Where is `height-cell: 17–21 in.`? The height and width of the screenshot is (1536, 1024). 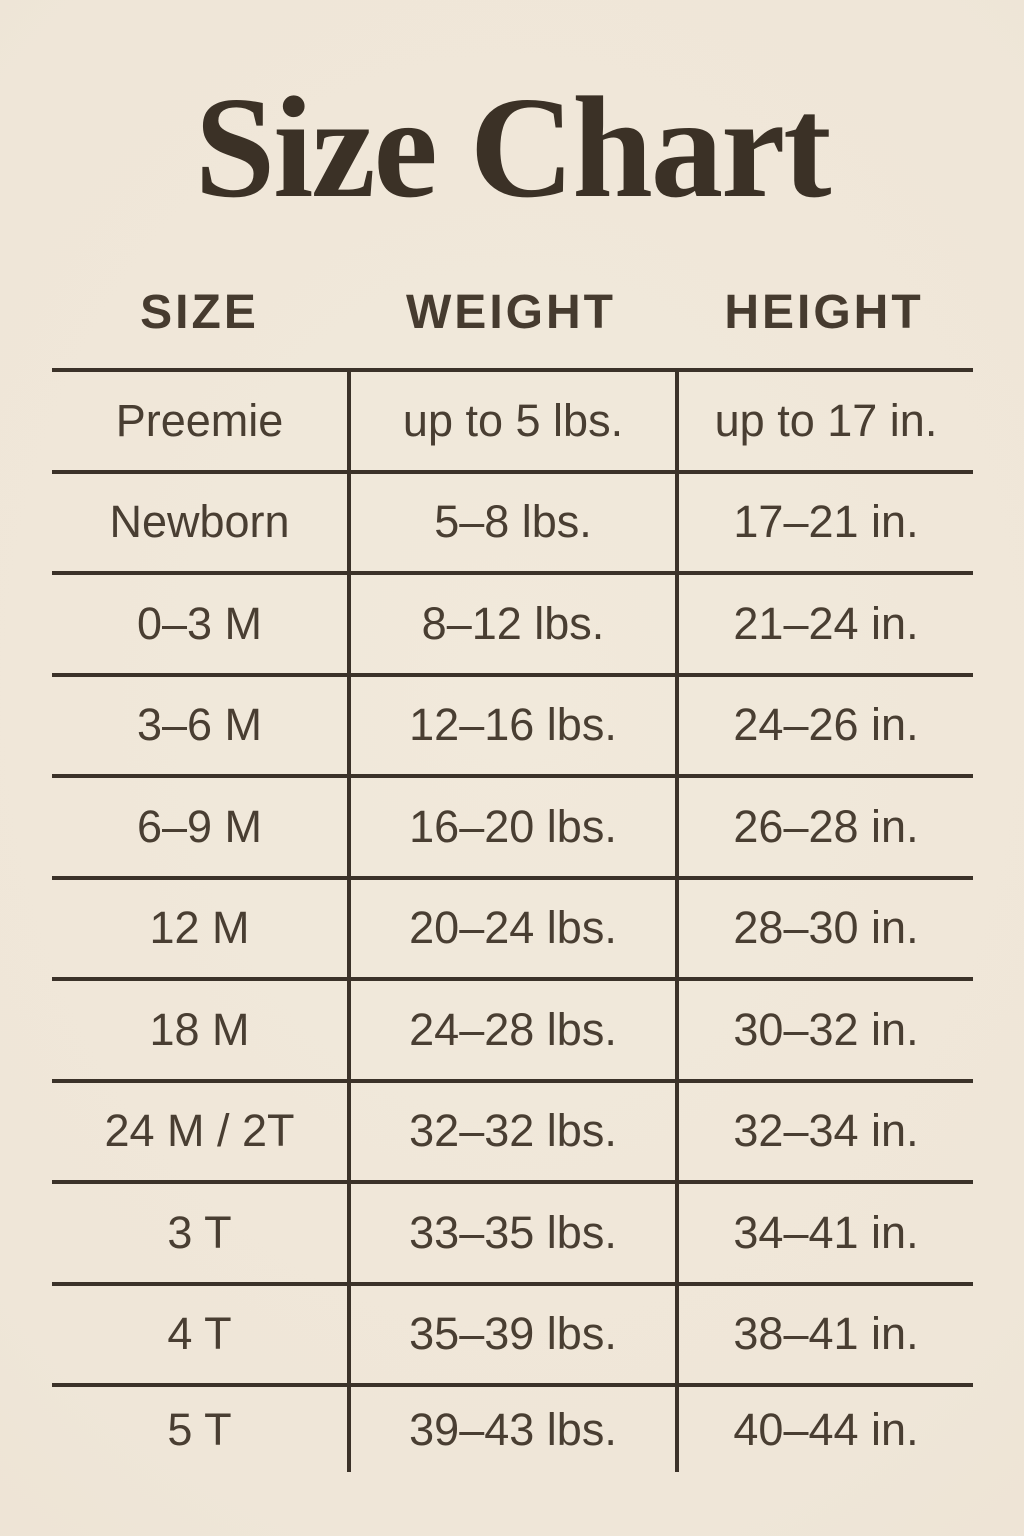
height-cell: 17–21 in. is located at coordinates (824, 522).